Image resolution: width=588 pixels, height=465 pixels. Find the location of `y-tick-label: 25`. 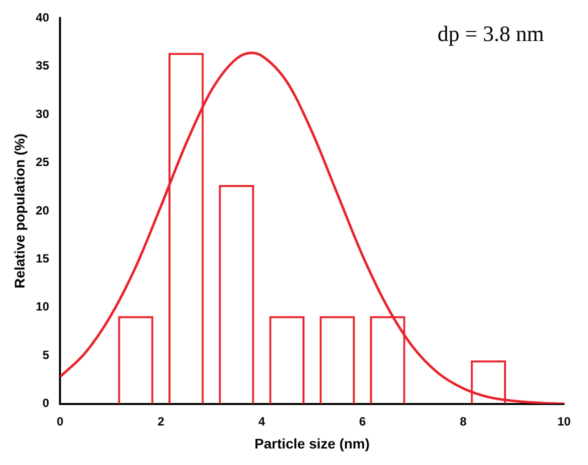

y-tick-label: 25 is located at coordinates (43, 162).